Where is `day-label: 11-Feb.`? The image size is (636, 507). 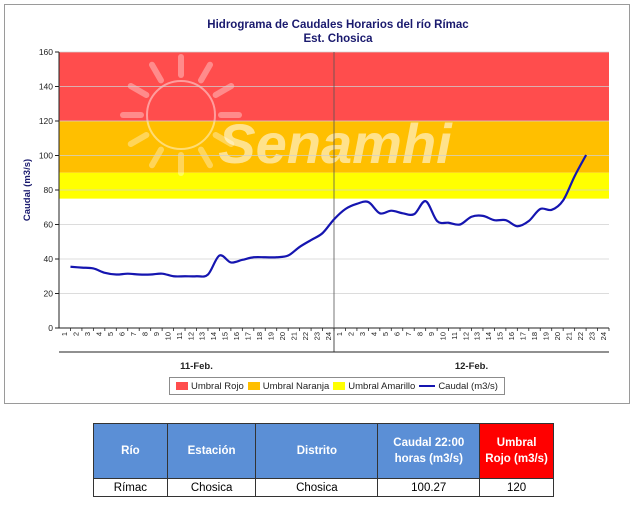 day-label: 11-Feb. is located at coordinates (196, 366).